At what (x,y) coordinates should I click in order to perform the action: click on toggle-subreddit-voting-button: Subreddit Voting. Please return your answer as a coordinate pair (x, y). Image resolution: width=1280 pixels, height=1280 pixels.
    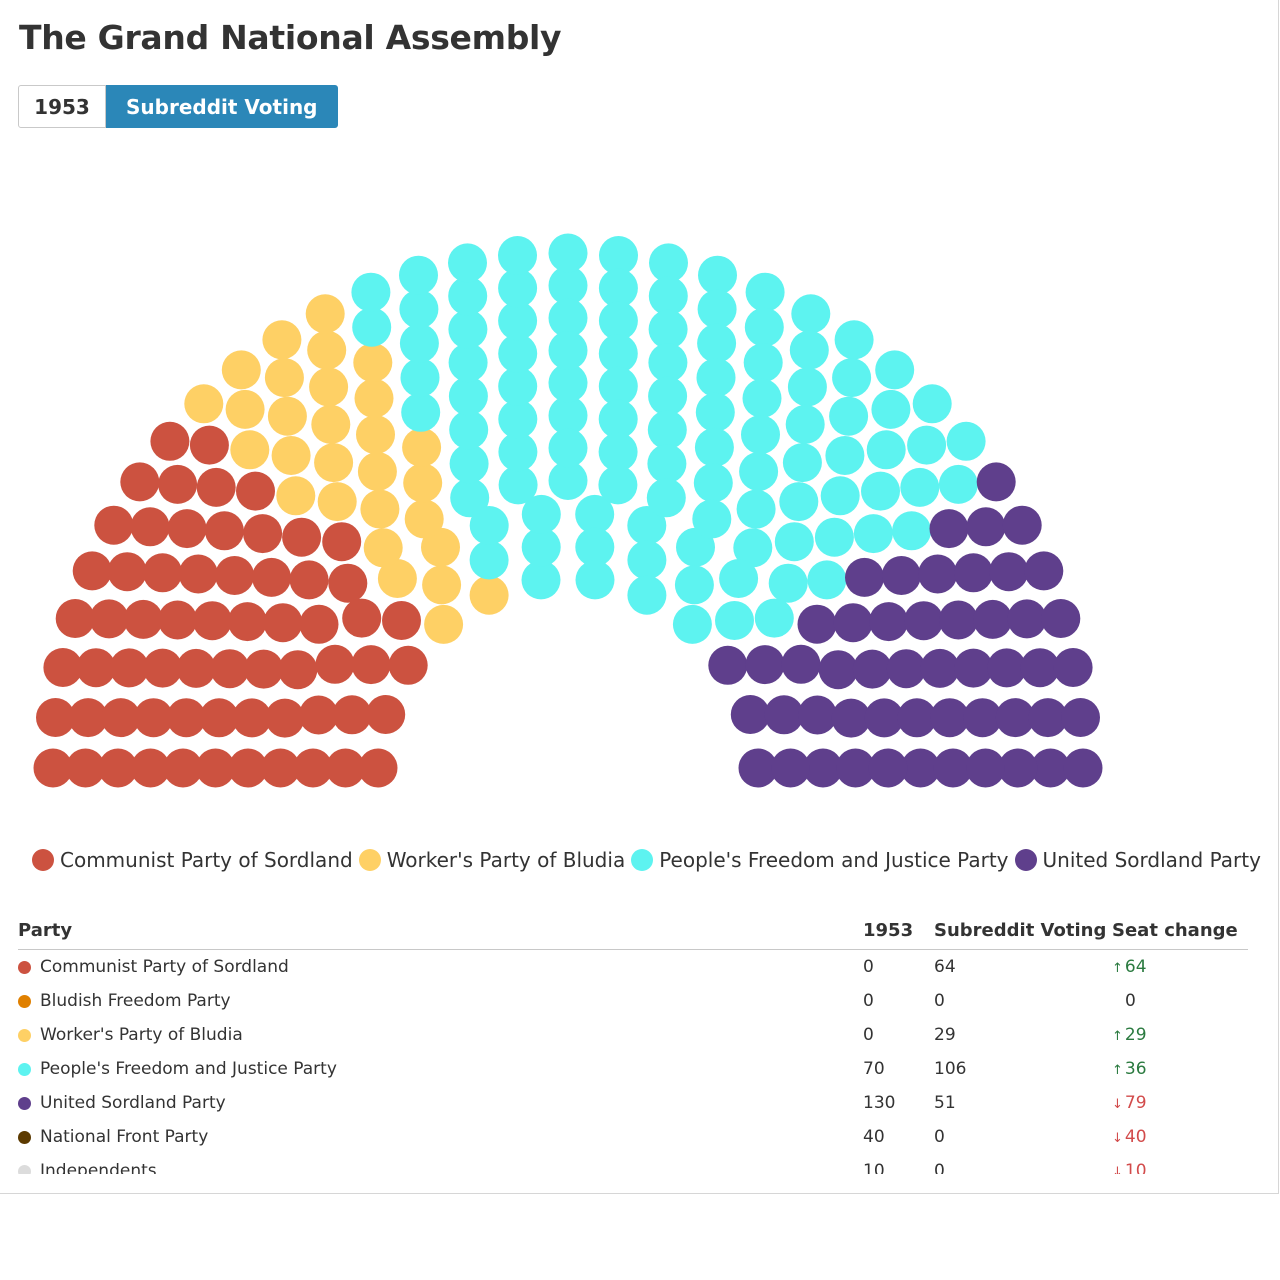
    Looking at the image, I should click on (222, 106).